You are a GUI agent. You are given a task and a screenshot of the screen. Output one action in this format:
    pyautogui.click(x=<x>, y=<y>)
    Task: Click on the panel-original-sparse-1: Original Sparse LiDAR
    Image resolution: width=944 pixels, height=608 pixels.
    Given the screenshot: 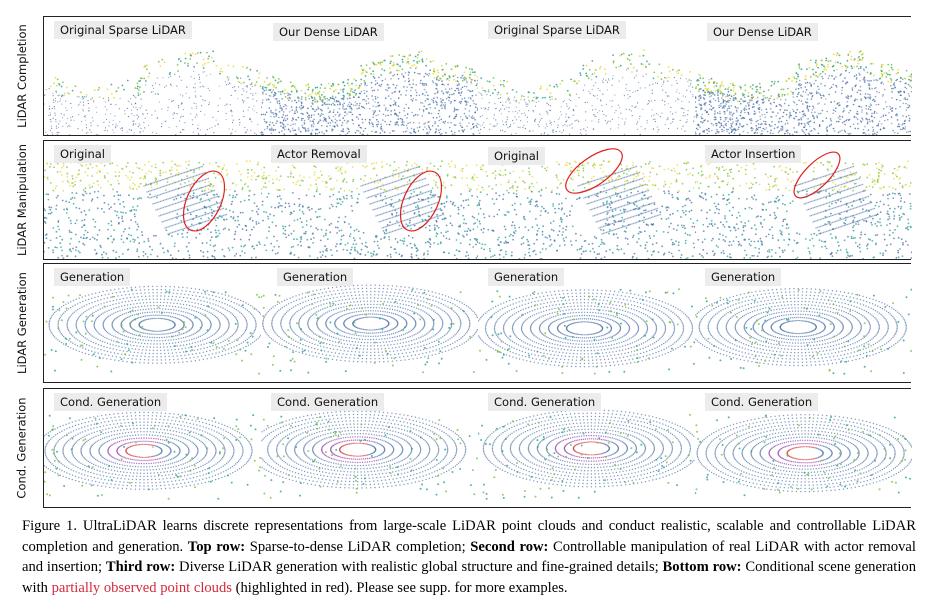 What is the action you would take?
    pyautogui.click(x=152, y=76)
    